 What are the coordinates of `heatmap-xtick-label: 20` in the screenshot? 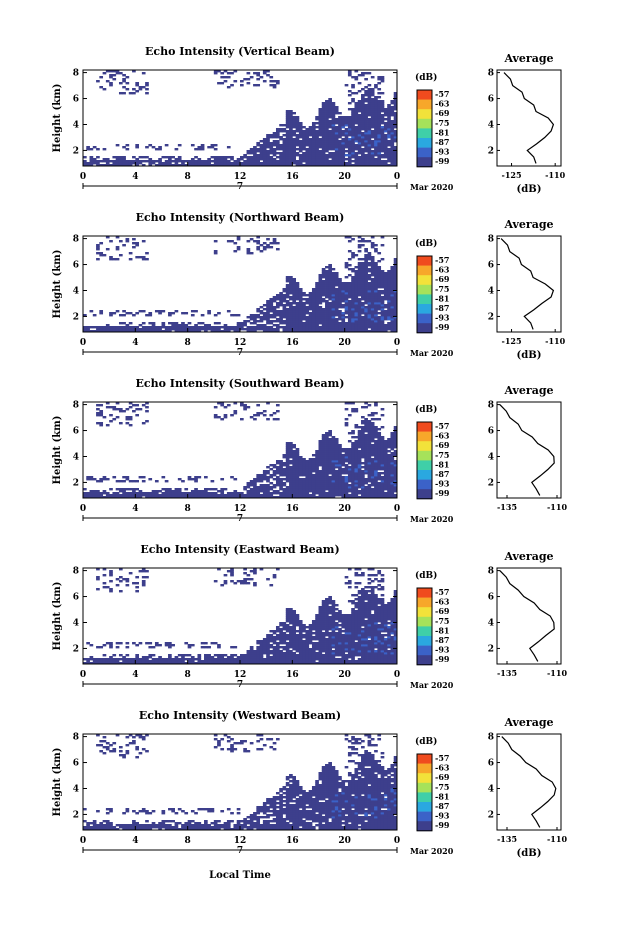 It's located at (344, 177).